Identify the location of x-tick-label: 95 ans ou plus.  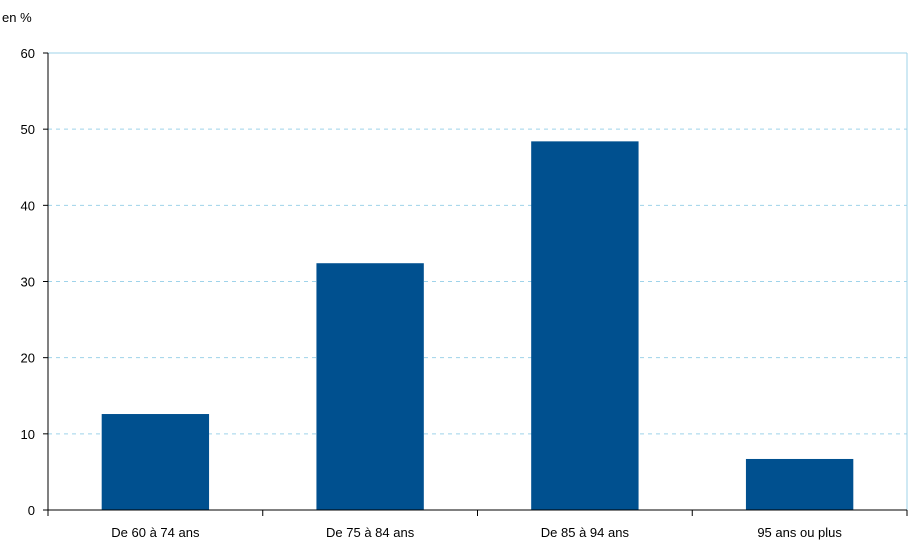
(799, 532).